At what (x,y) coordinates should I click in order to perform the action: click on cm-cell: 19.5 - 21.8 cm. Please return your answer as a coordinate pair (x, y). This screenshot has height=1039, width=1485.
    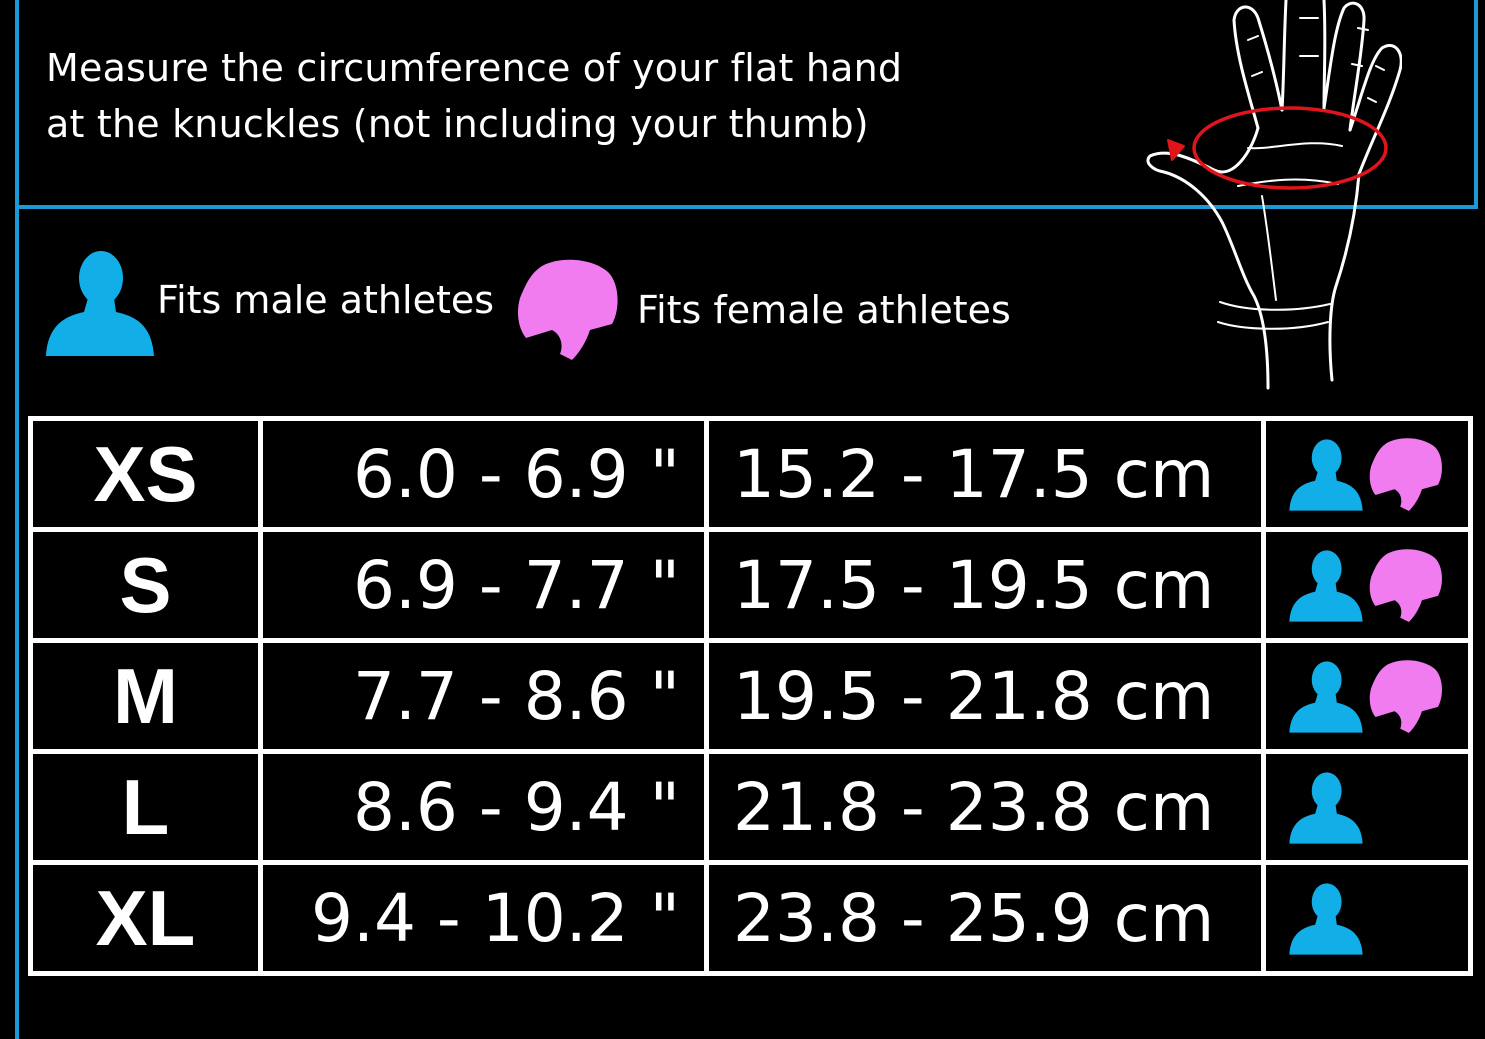
    Looking at the image, I should click on (985, 696).